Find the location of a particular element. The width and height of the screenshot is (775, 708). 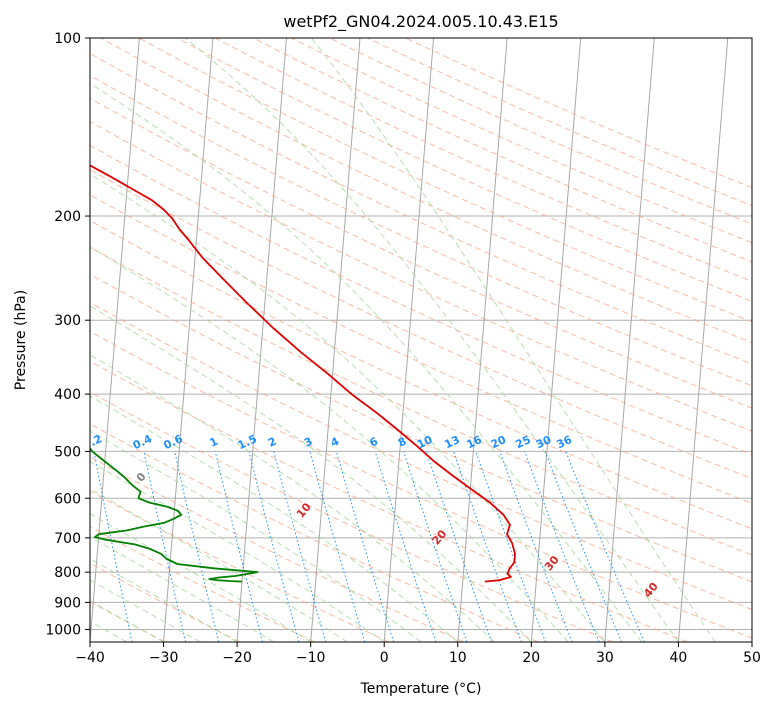

mixing-ratio-label: 0.6 is located at coordinates (173, 442).